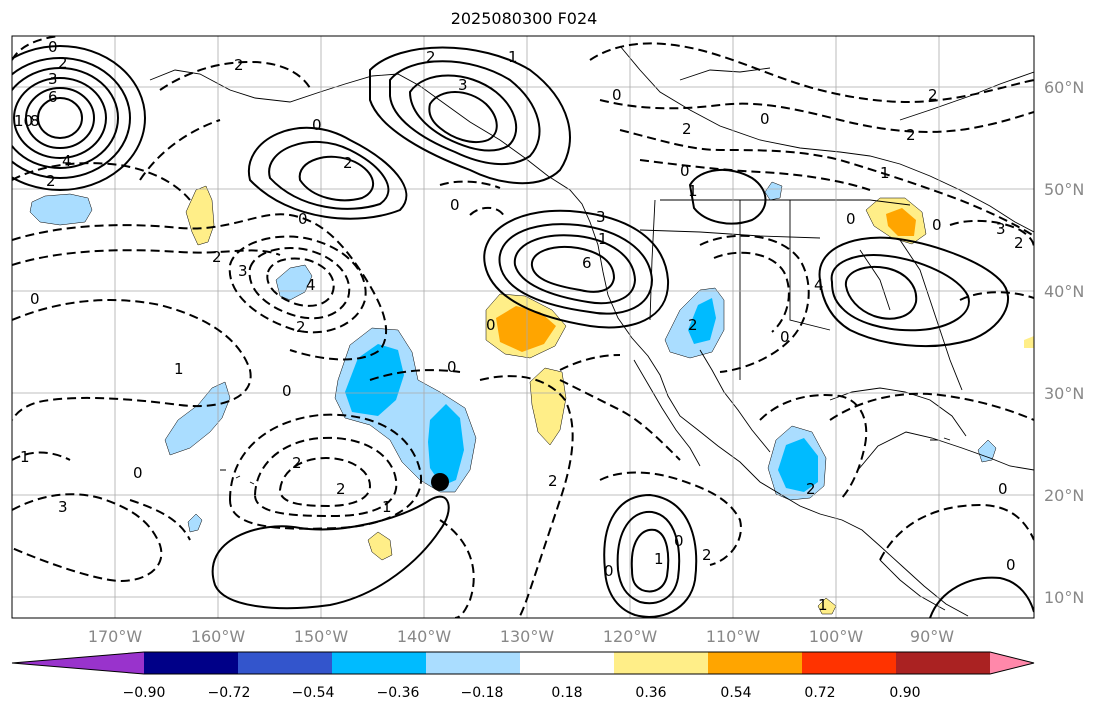 This screenshot has height=712, width=1105. I want to click on lon-label: 160°W, so click(218, 636).